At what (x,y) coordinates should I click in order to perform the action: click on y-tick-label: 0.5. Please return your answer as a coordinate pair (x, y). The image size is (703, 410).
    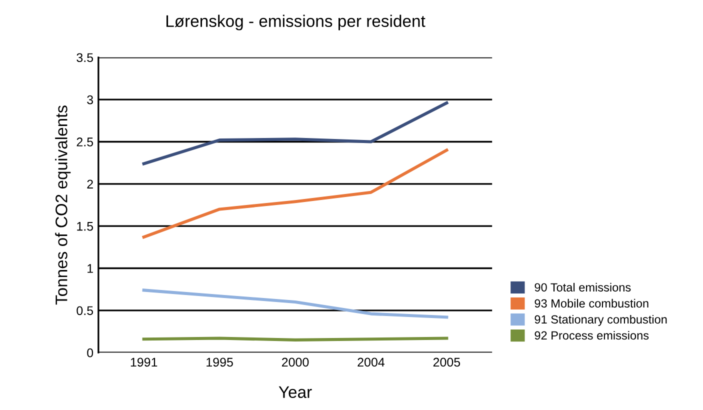
    Looking at the image, I should click on (85, 311).